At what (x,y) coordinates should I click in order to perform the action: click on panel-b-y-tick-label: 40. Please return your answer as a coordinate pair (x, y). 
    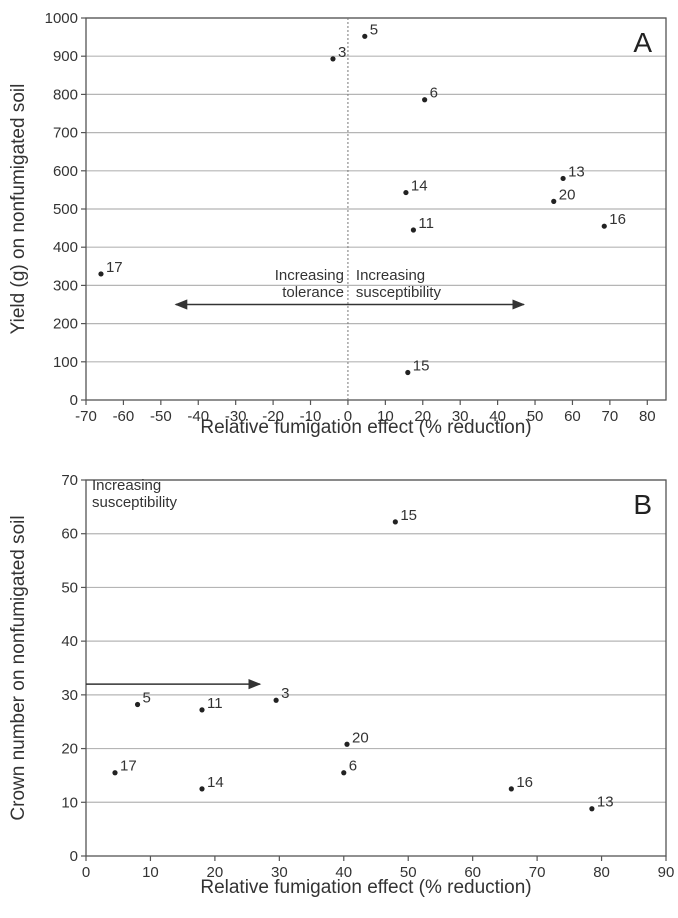
    Looking at the image, I should click on (69, 641).